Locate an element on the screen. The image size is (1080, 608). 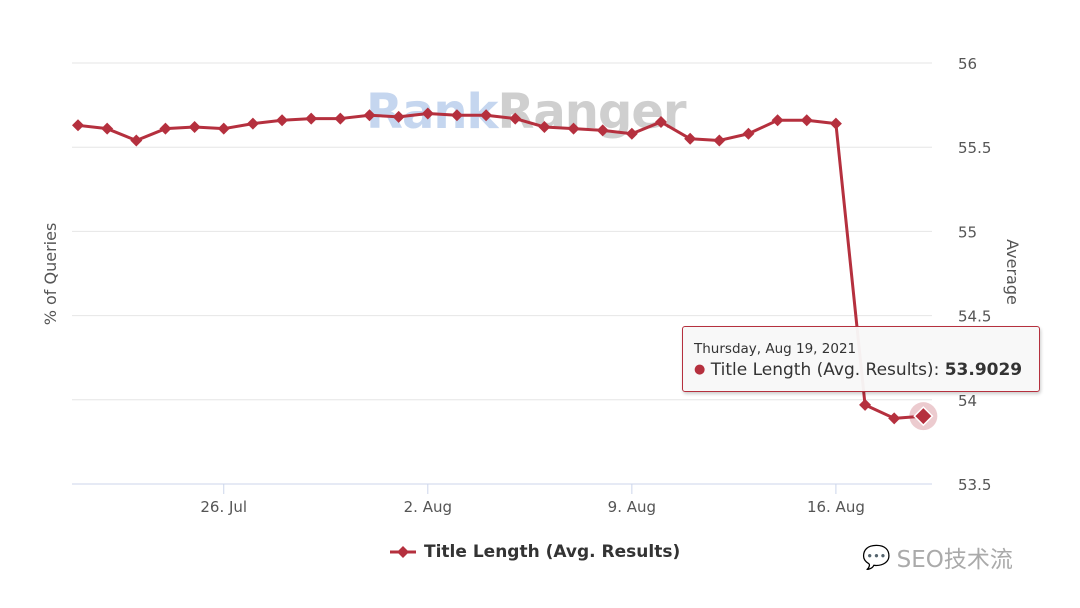
y-tick-label: 54.5 is located at coordinates (974, 317).